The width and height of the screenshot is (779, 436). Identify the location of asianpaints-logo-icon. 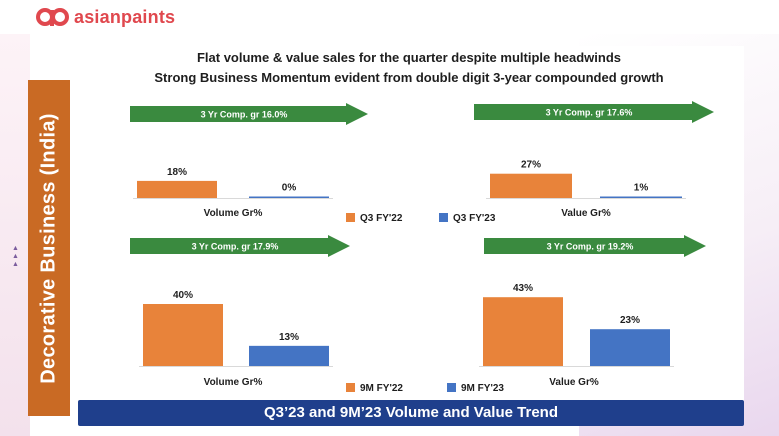
(52, 17).